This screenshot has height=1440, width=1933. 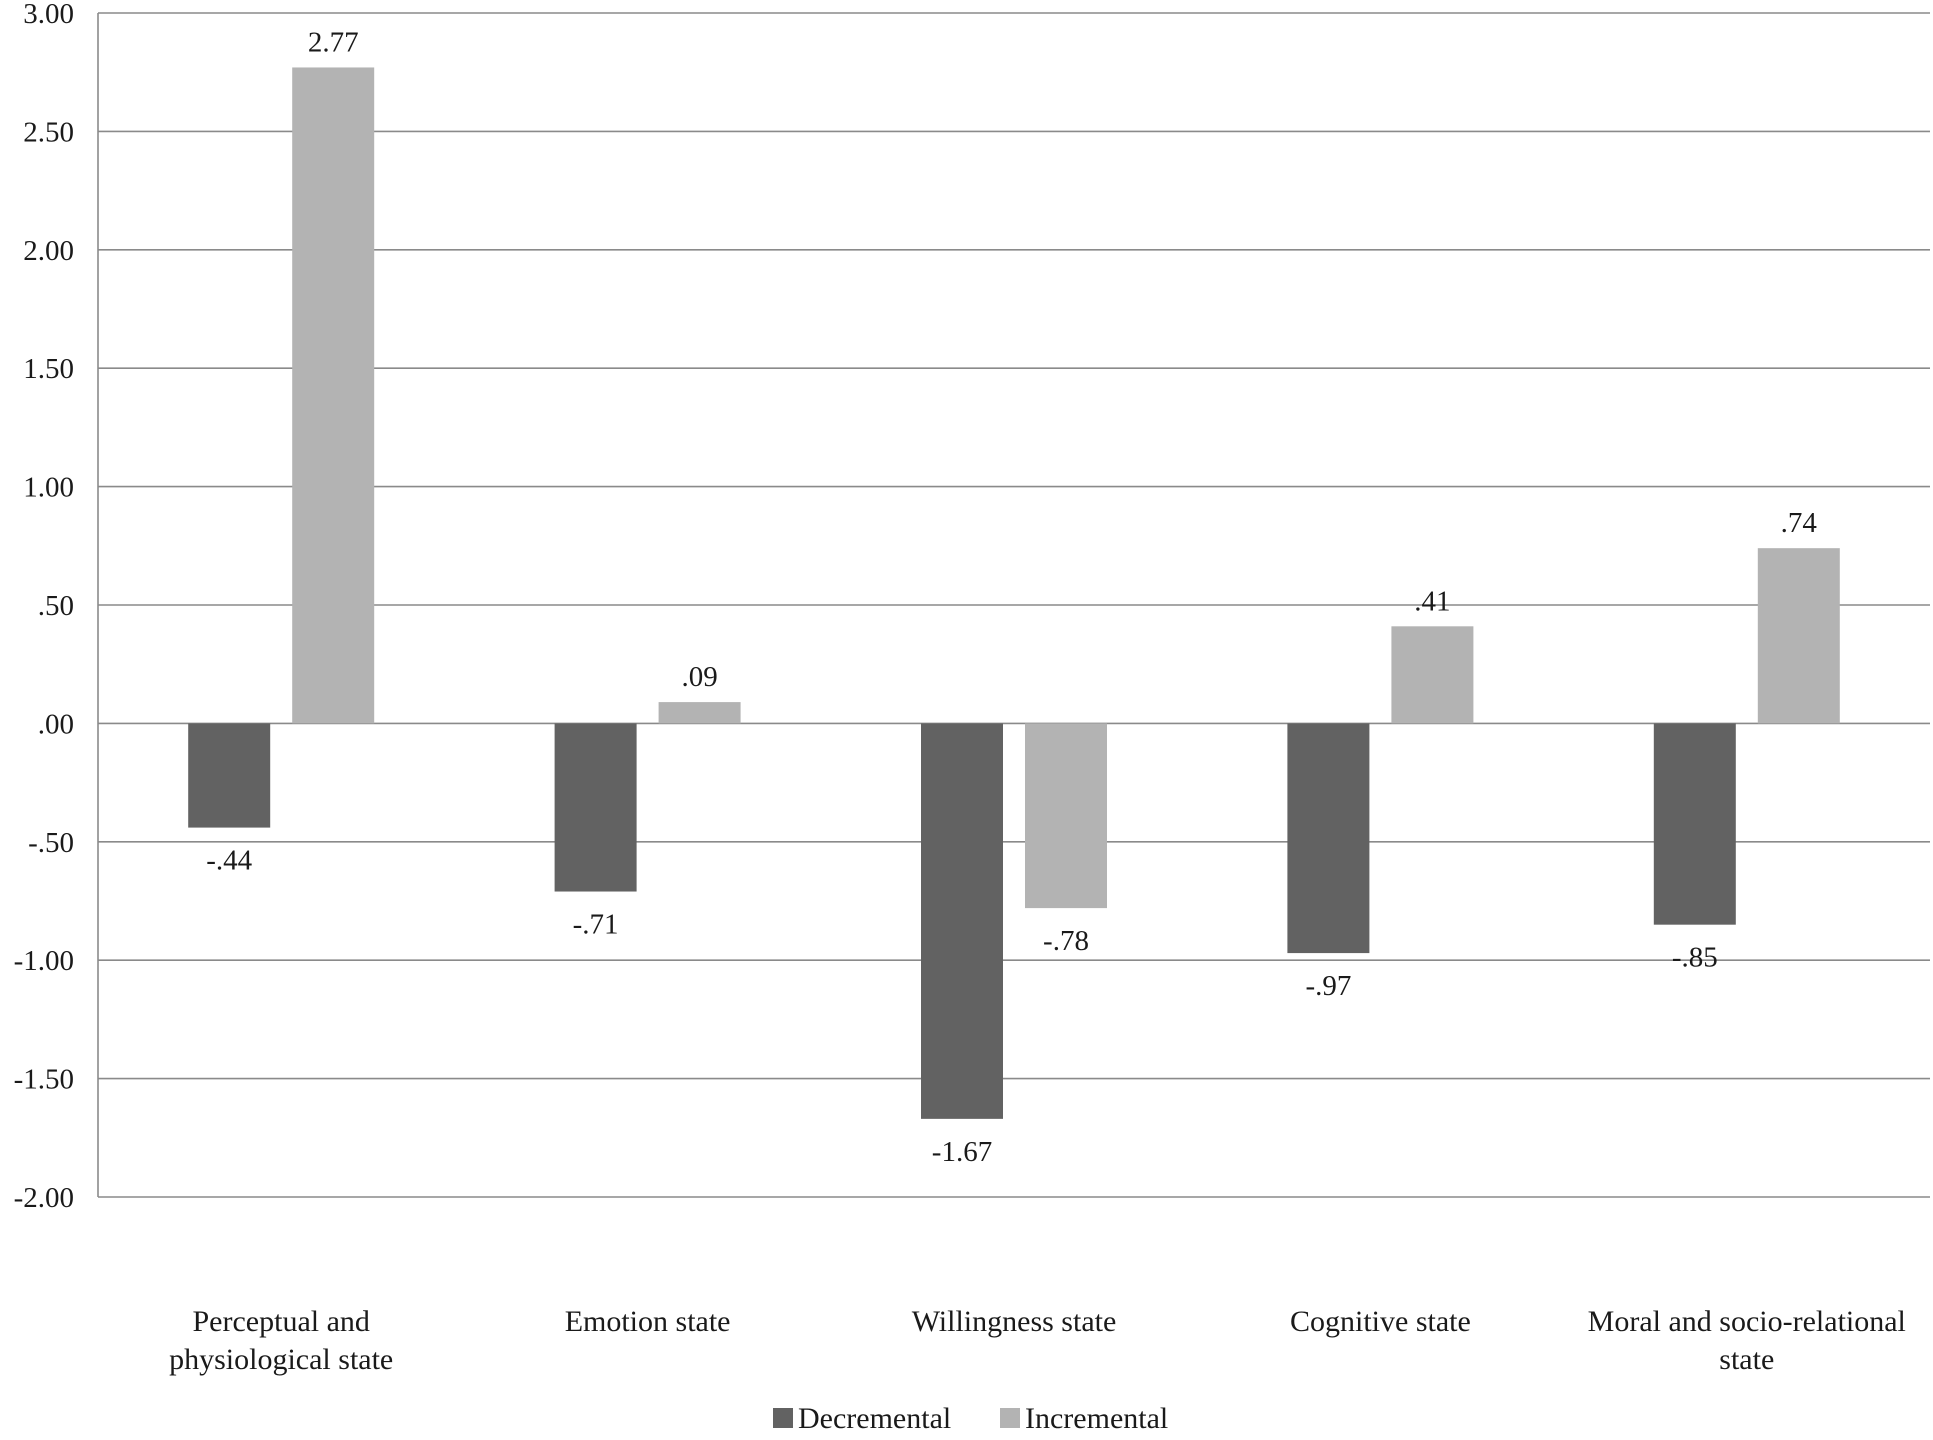 I want to click on legend: Decremental Incremental, so click(x=970, y=1418).